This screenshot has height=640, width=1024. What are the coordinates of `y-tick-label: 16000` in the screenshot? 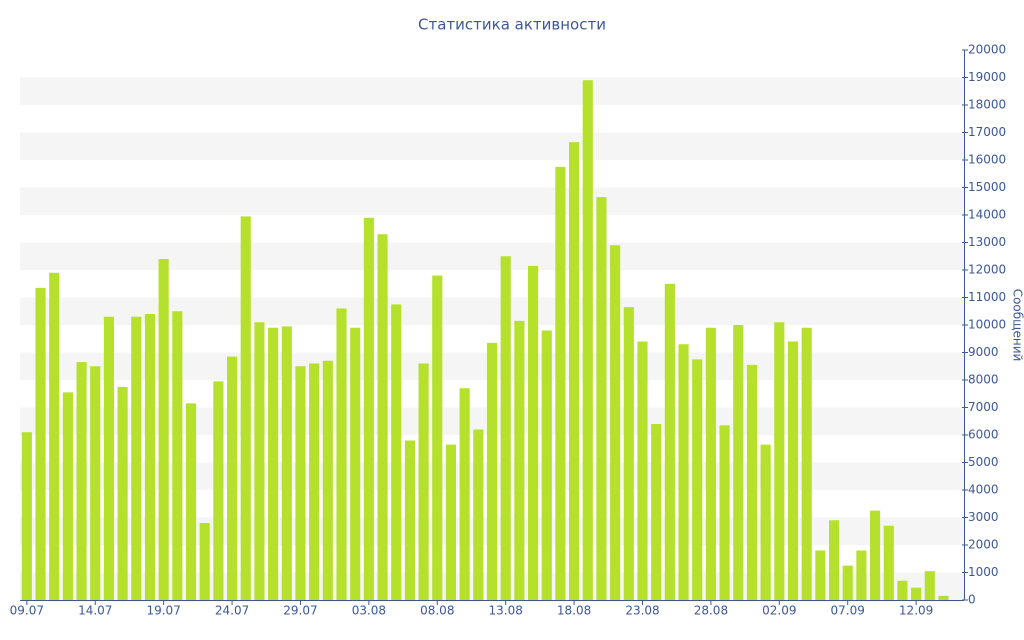 It's located at (987, 160).